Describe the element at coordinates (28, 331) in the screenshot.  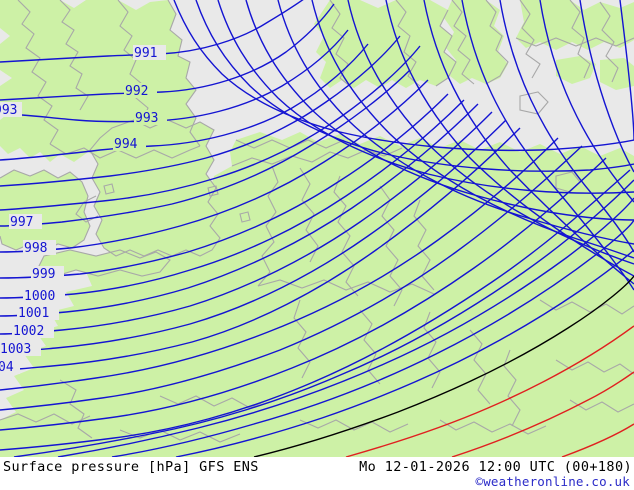
I see `isobar-label: 1002` at that location.